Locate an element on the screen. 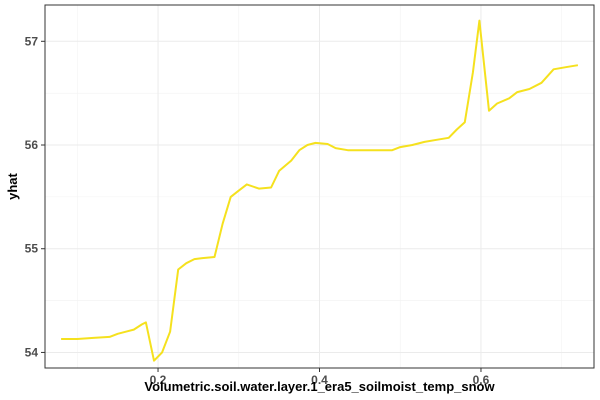  y-tick-label: 54 is located at coordinates (32, 352).